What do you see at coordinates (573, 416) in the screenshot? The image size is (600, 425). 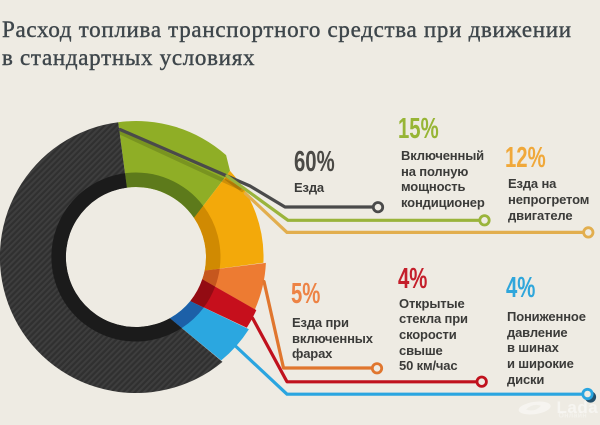 I see `svg-text: Онлайн` at bounding box center [573, 416].